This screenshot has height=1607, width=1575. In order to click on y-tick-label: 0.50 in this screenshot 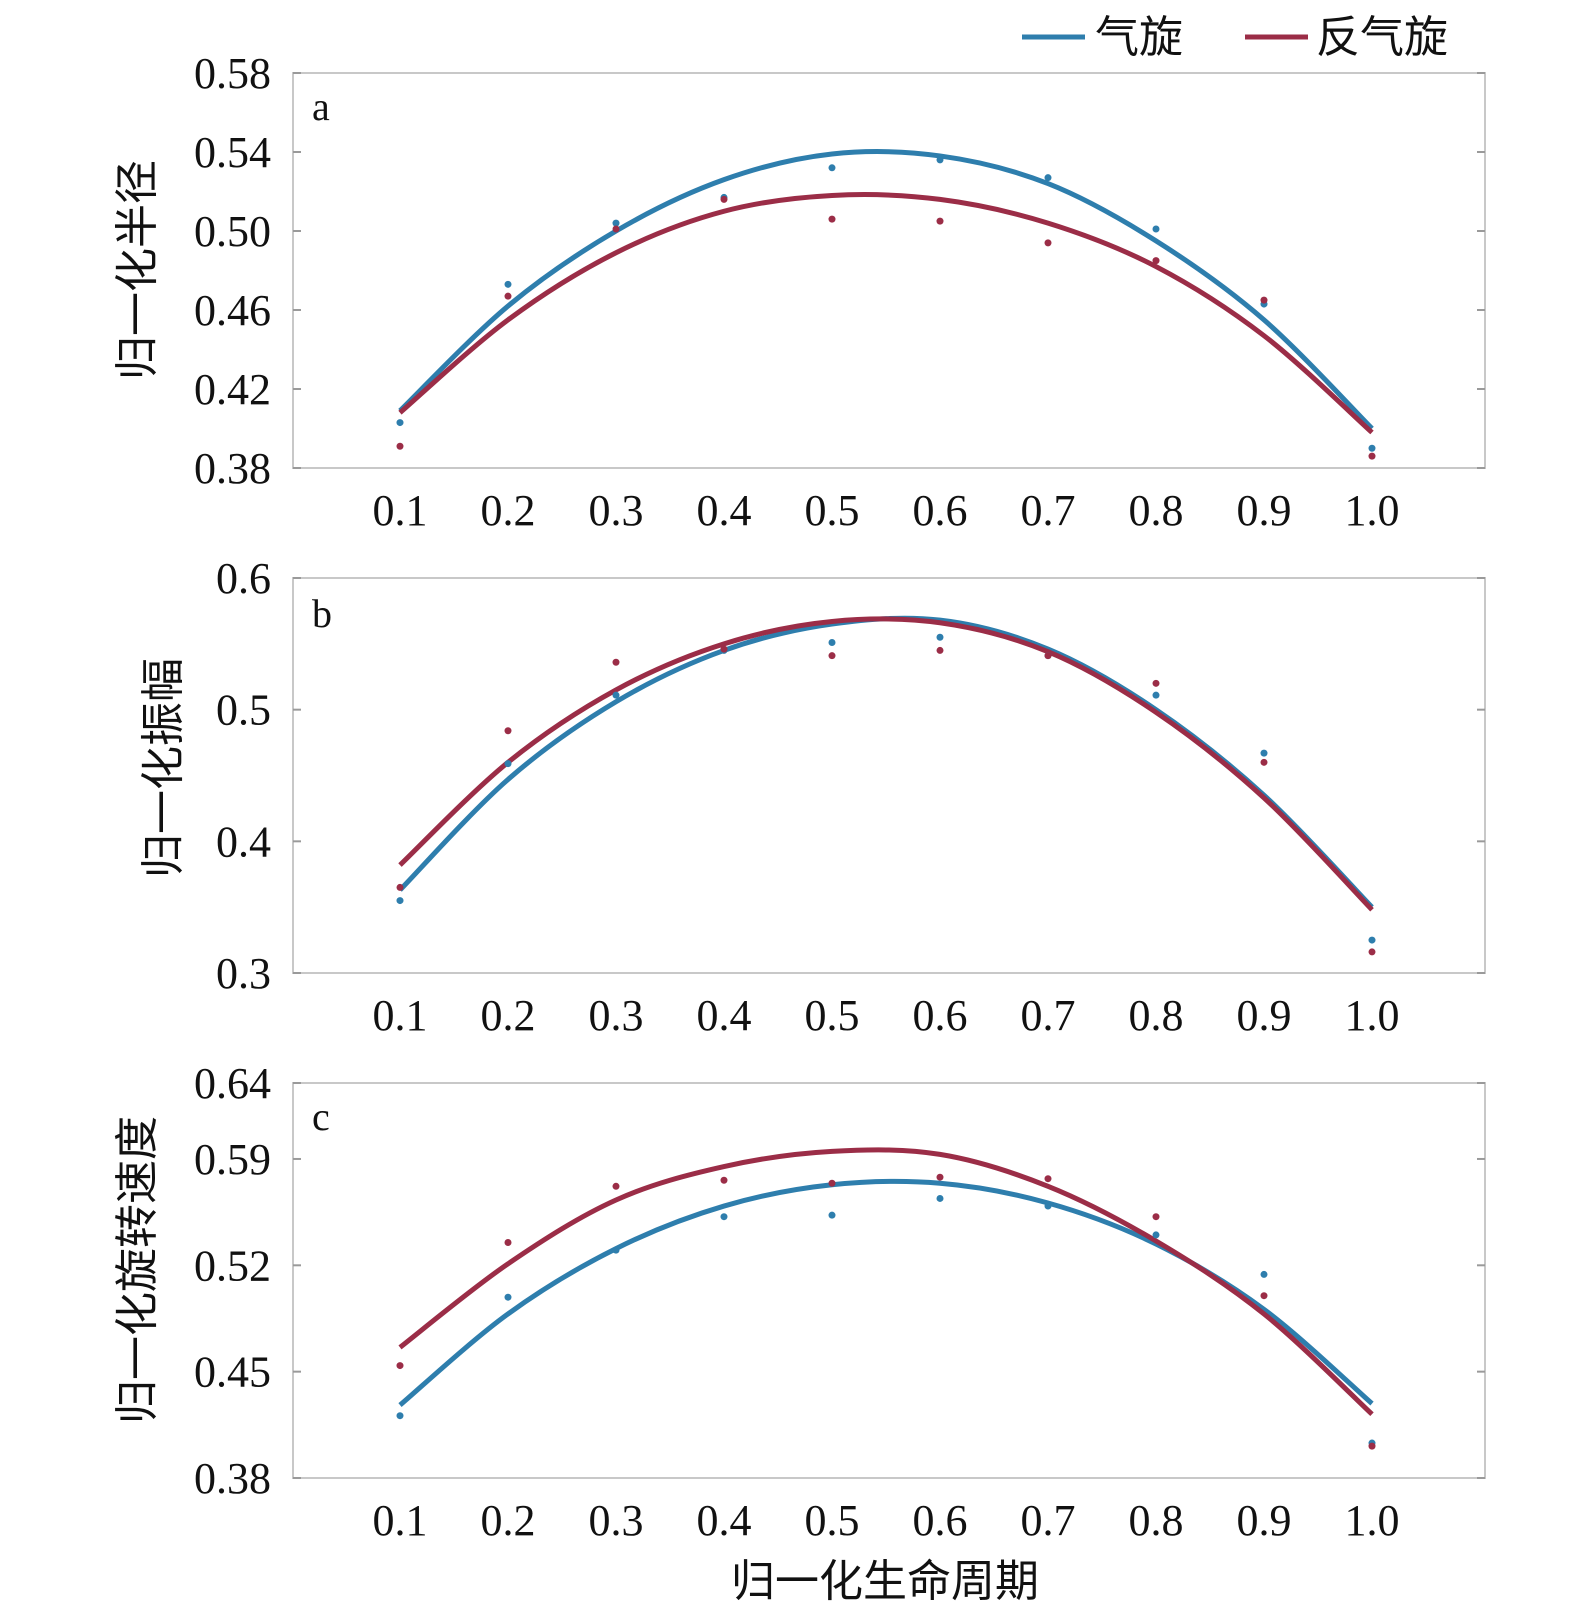, I will do `click(232, 231)`.